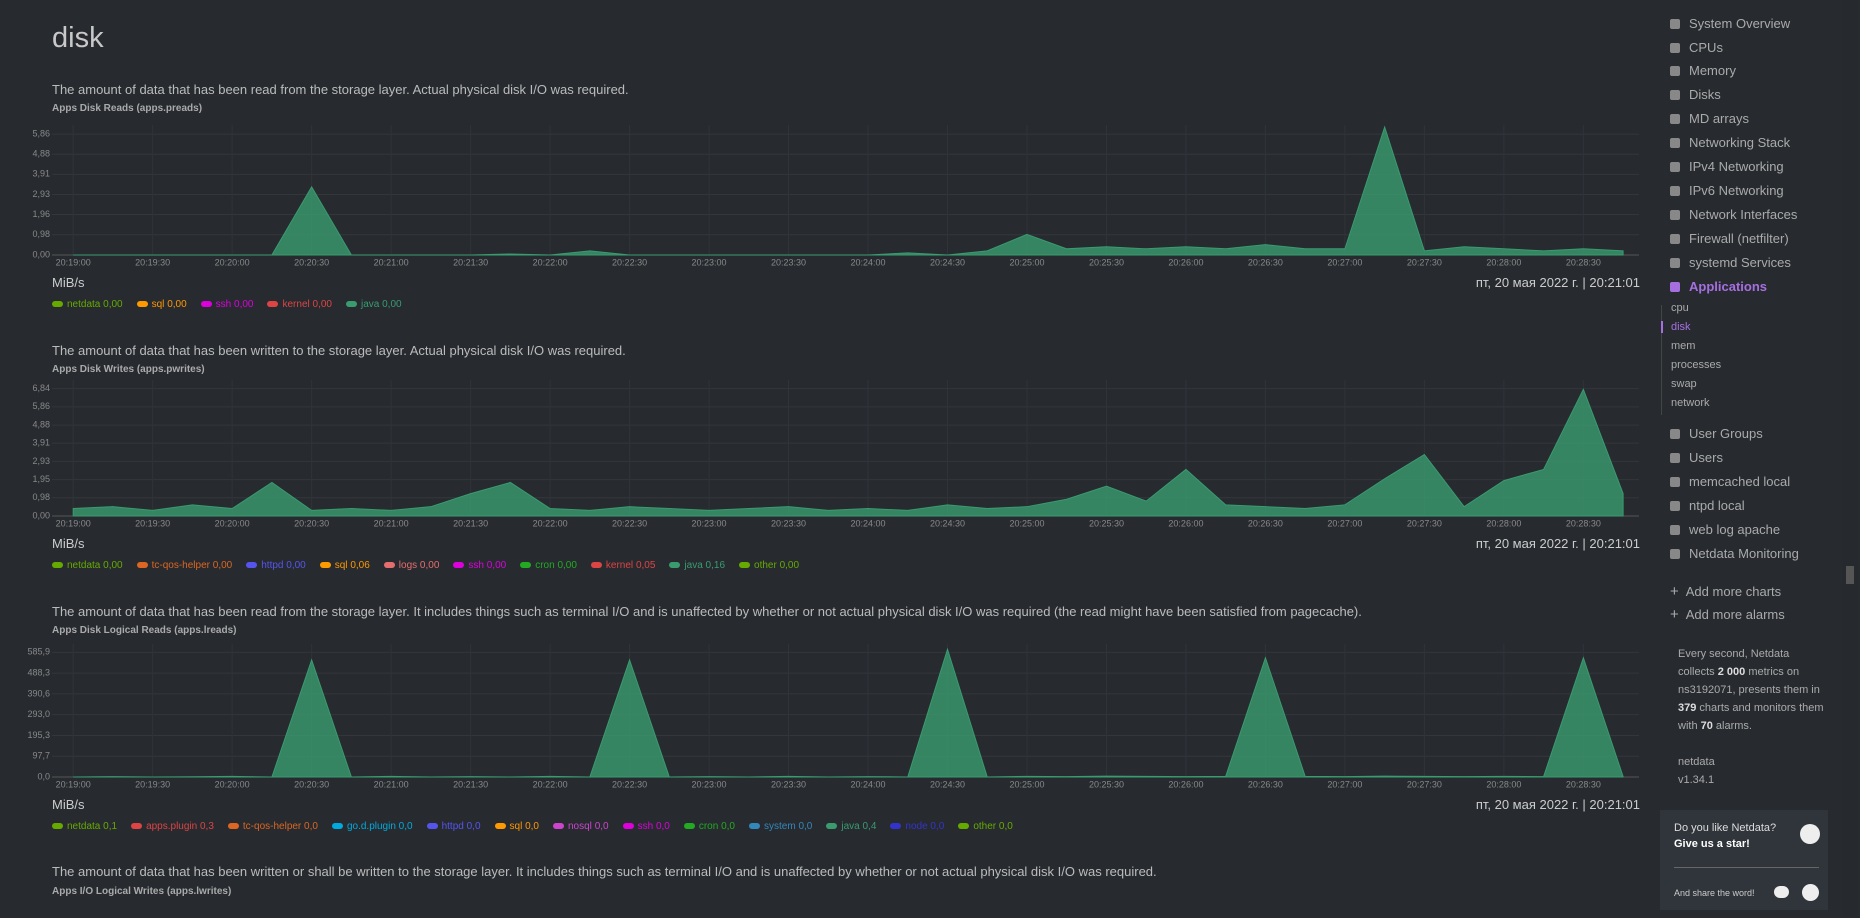 This screenshot has width=1860, height=918. Describe the element at coordinates (516, 826) in the screenshot. I see `legend-item: sql 0,0` at that location.